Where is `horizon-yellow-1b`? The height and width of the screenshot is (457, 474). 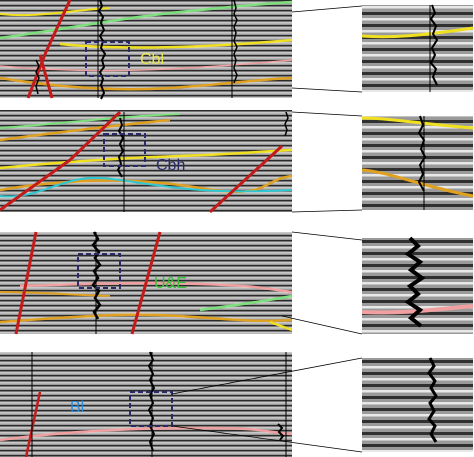
horizon-yellow-1b is located at coordinates (176, 43).